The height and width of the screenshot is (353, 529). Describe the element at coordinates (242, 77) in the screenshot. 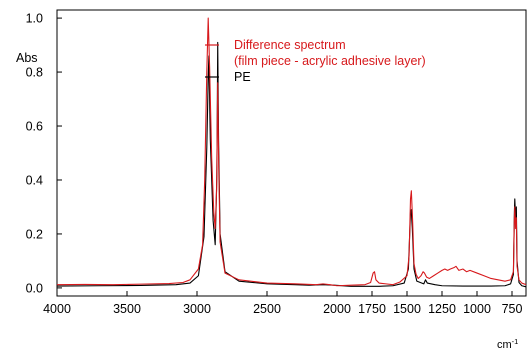

I see `legend-label: PE` at that location.